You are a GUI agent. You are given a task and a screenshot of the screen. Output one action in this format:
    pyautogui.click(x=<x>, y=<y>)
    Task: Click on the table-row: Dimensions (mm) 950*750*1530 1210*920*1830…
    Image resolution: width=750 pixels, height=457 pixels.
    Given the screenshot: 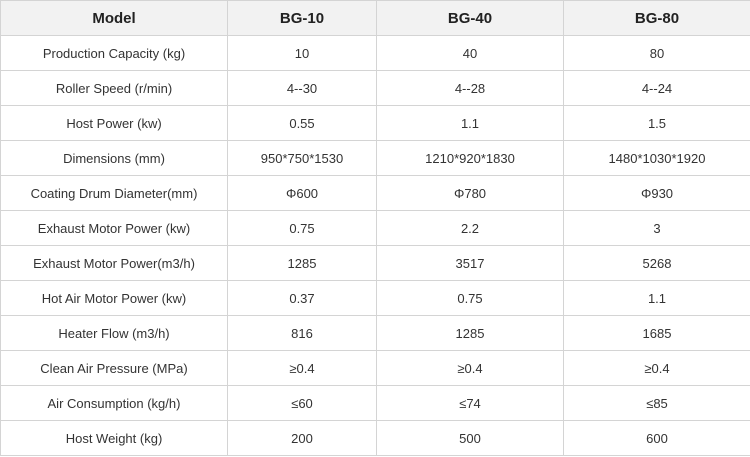 What is the action you would take?
    pyautogui.click(x=375, y=158)
    